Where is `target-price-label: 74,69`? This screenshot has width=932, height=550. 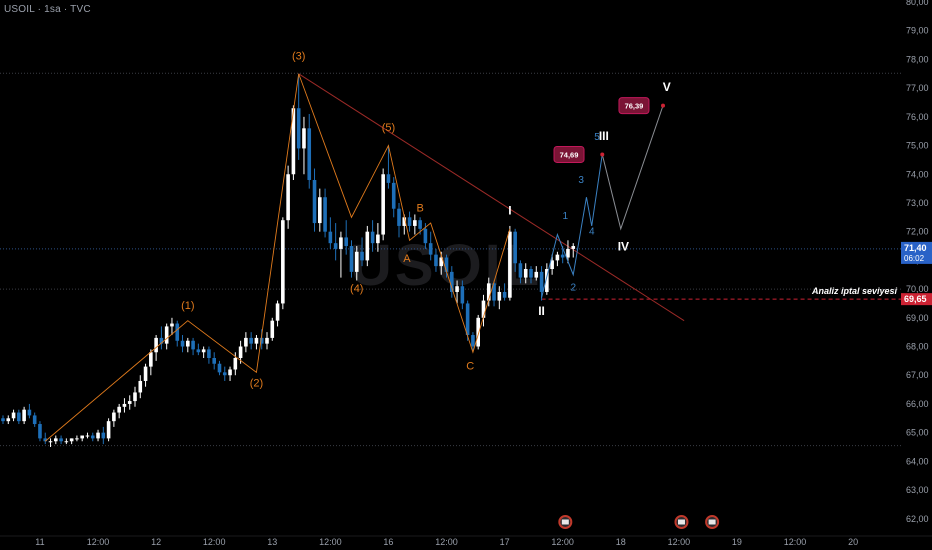
target-price-label: 74,69 is located at coordinates (569, 154).